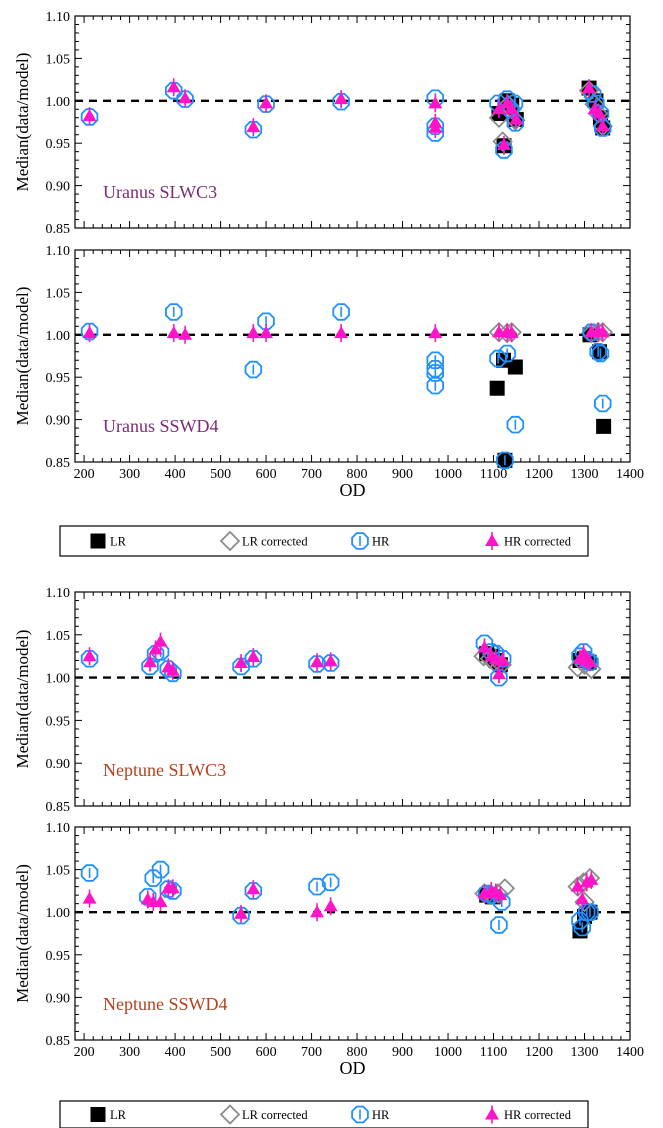 The height and width of the screenshot is (1128, 663). I want to click on x-tick-label: 1400, so click(630, 1052).